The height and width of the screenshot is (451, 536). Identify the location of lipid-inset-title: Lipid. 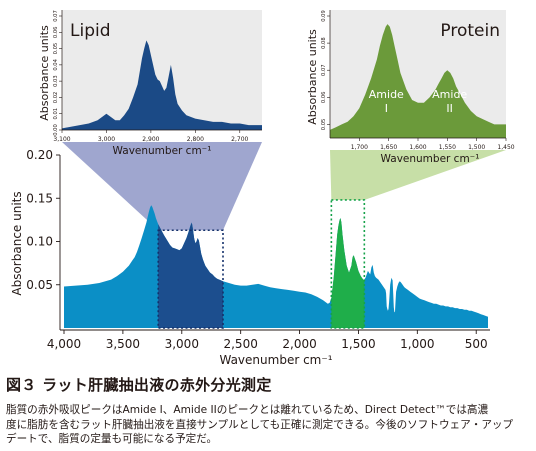
(90, 31).